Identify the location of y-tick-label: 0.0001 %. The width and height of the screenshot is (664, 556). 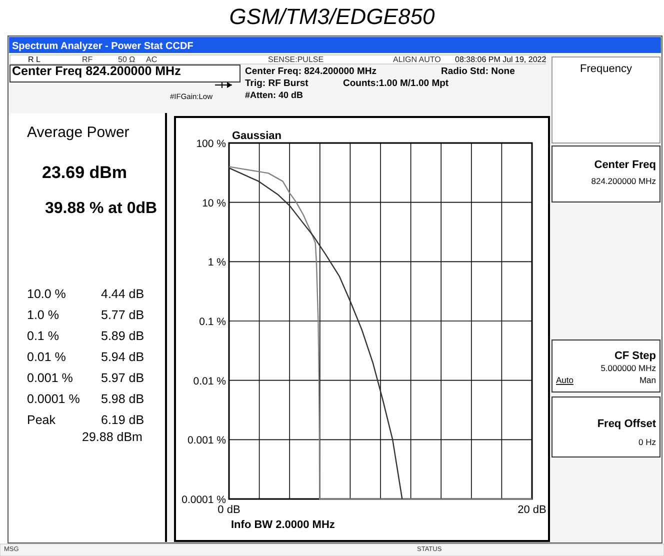
(204, 500).